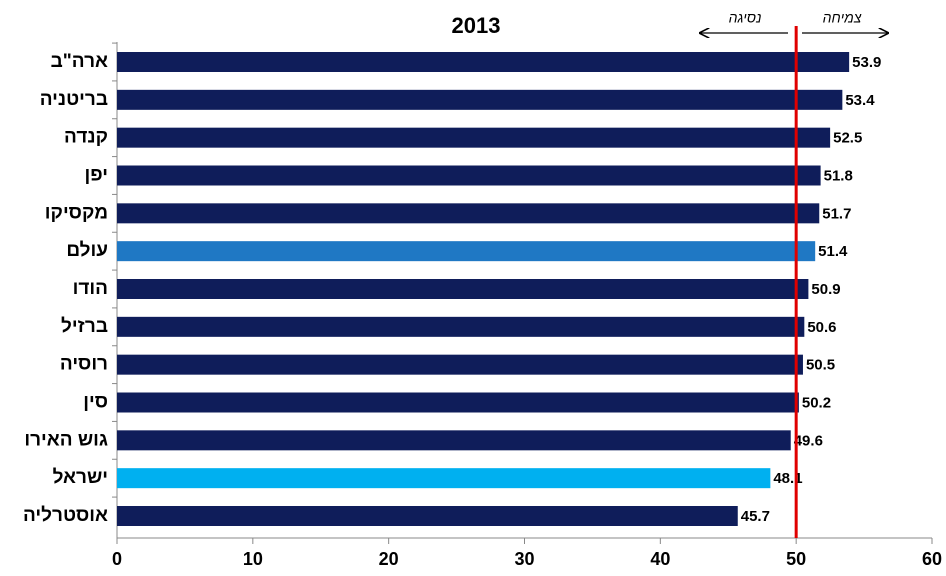  What do you see at coordinates (808, 440) in the screenshot?
I see `value-label: 49.6` at bounding box center [808, 440].